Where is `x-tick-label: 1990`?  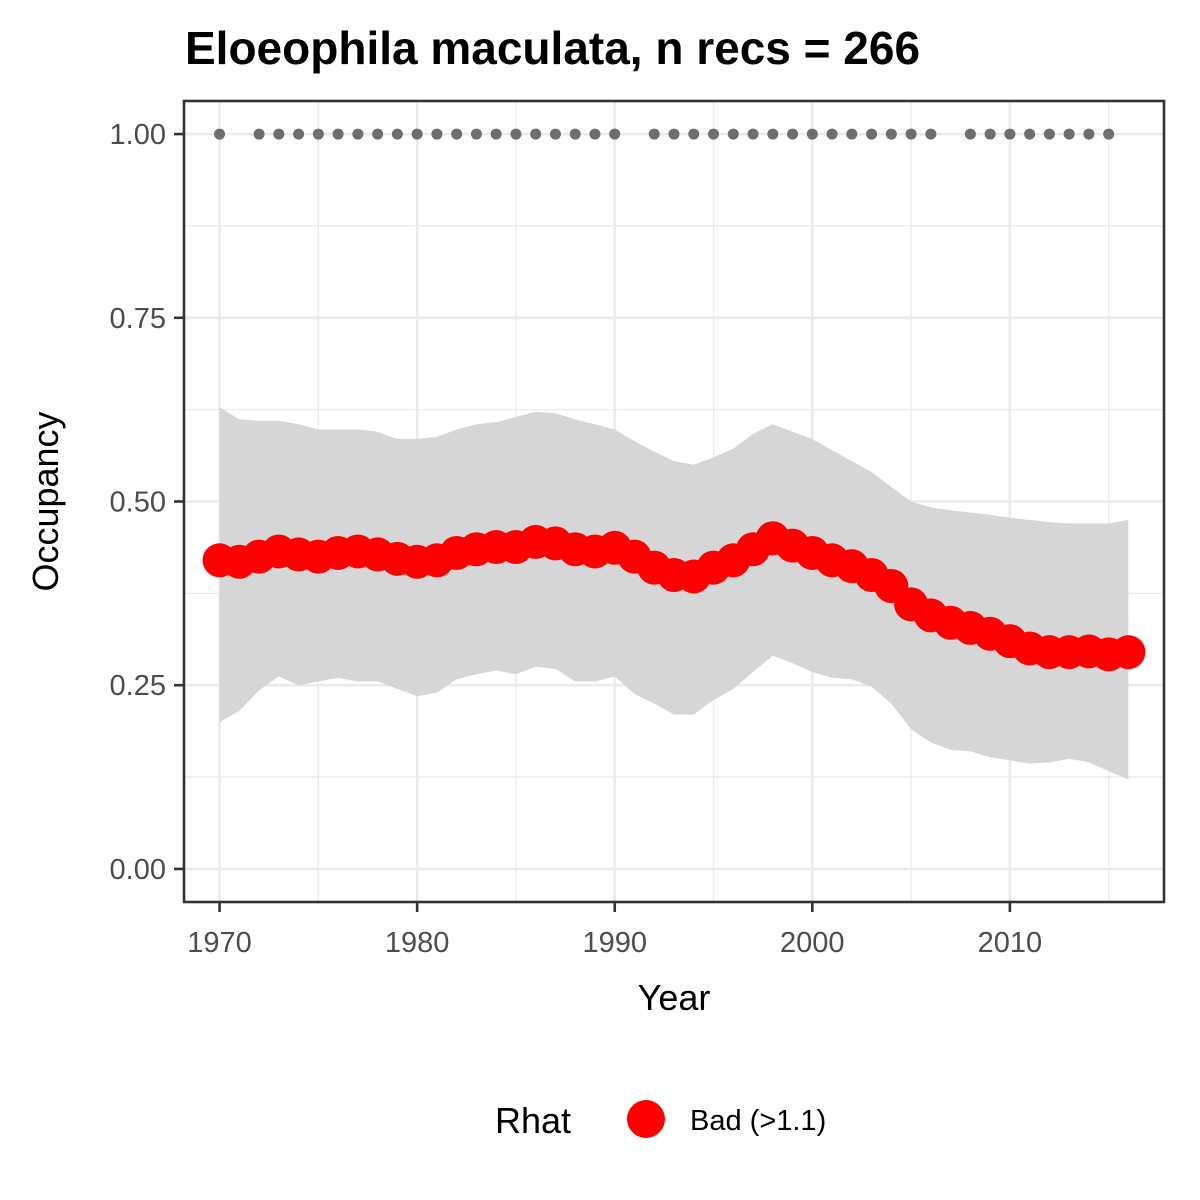 x-tick-label: 1990 is located at coordinates (614, 943).